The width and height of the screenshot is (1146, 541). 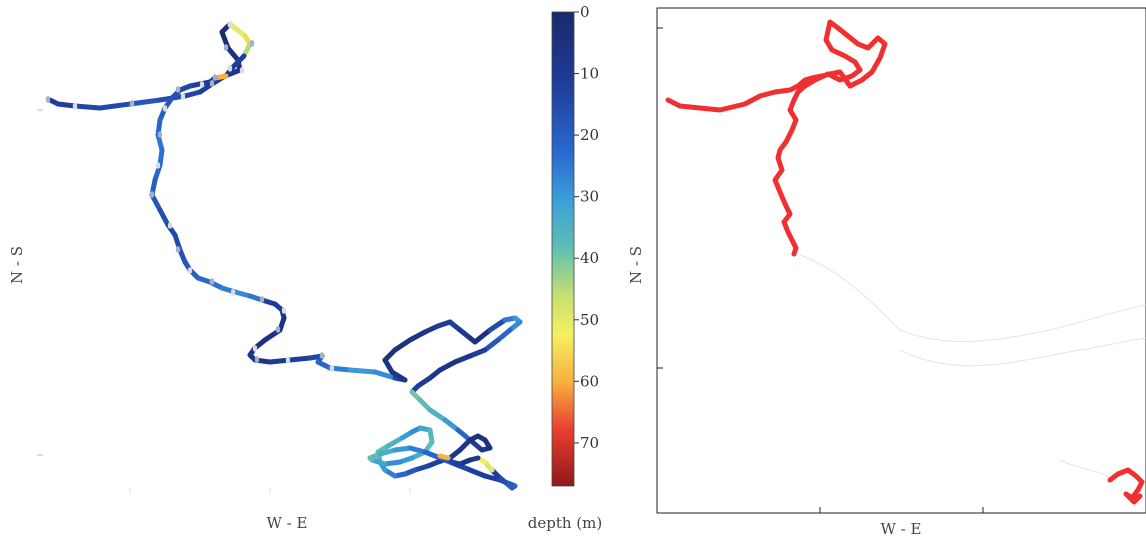 I want to click on colorbar-tick-label: 20, so click(x=589, y=135).